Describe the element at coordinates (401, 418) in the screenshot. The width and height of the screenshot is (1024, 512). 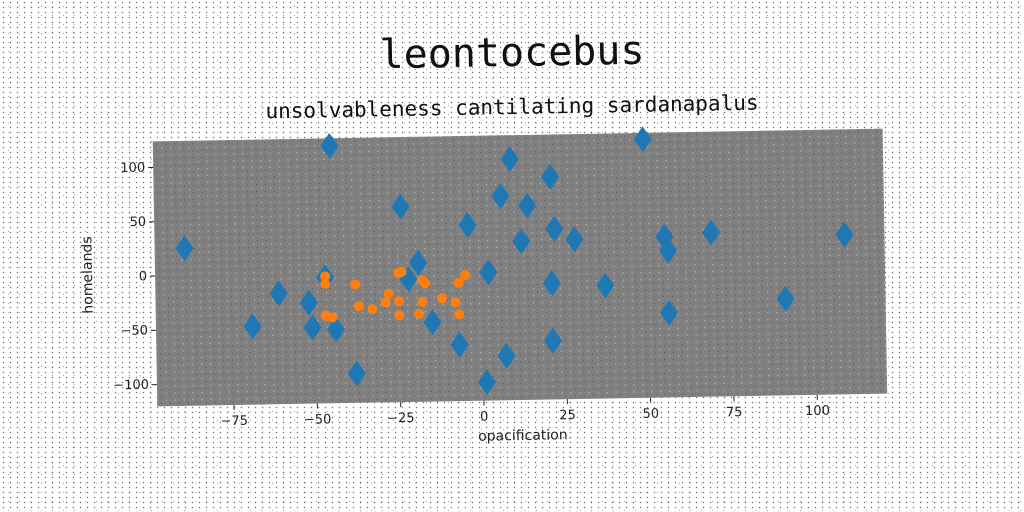
I see `x-tick-label: −25` at that location.